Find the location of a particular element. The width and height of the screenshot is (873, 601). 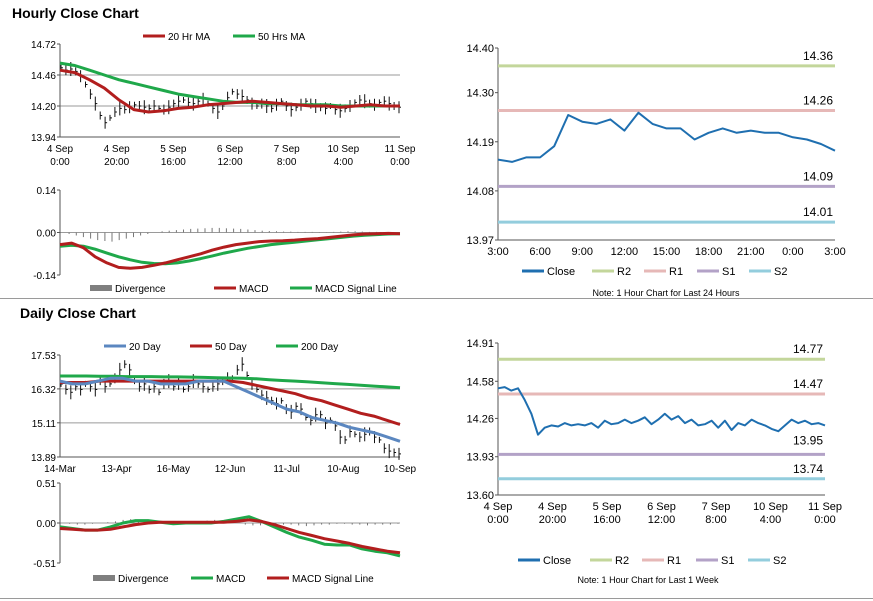

chart-week-note: Note: 1 Hour Chart for Last 1 Week is located at coordinates (648, 580).